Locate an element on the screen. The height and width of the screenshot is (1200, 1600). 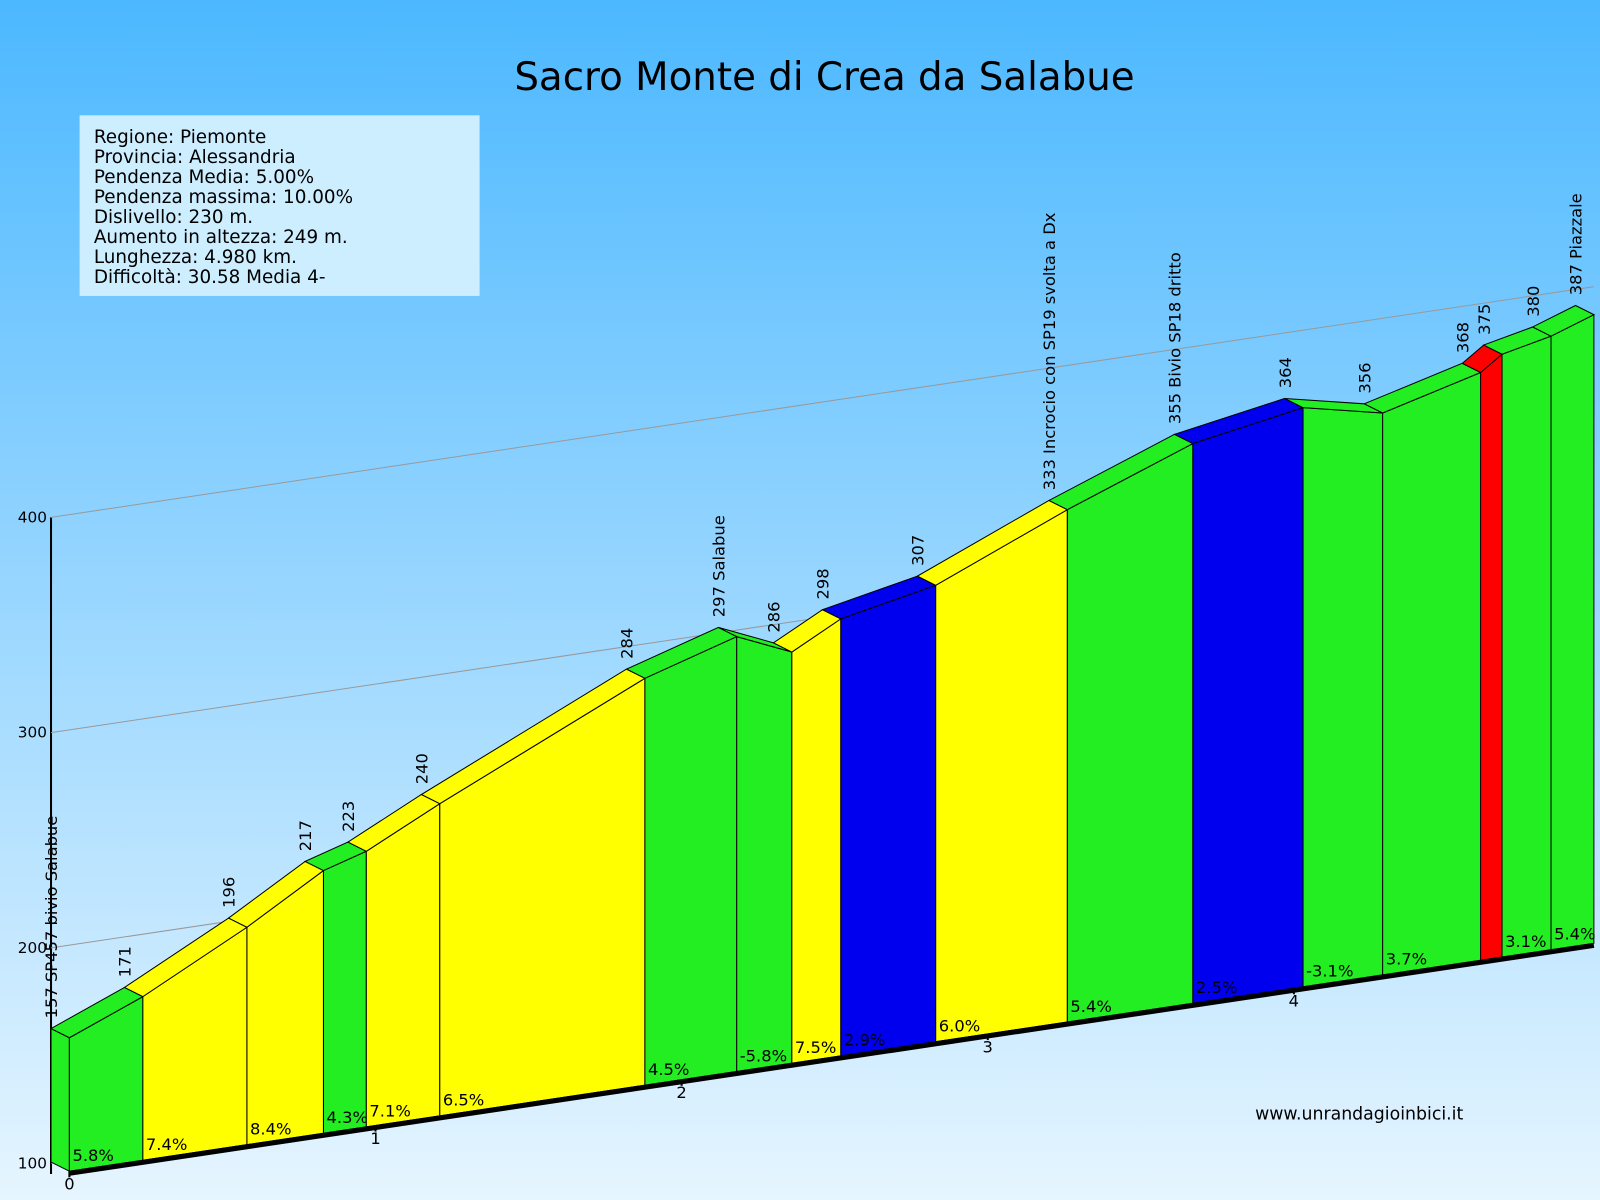
gradient-label: 5.8% is located at coordinates (92, 1155).